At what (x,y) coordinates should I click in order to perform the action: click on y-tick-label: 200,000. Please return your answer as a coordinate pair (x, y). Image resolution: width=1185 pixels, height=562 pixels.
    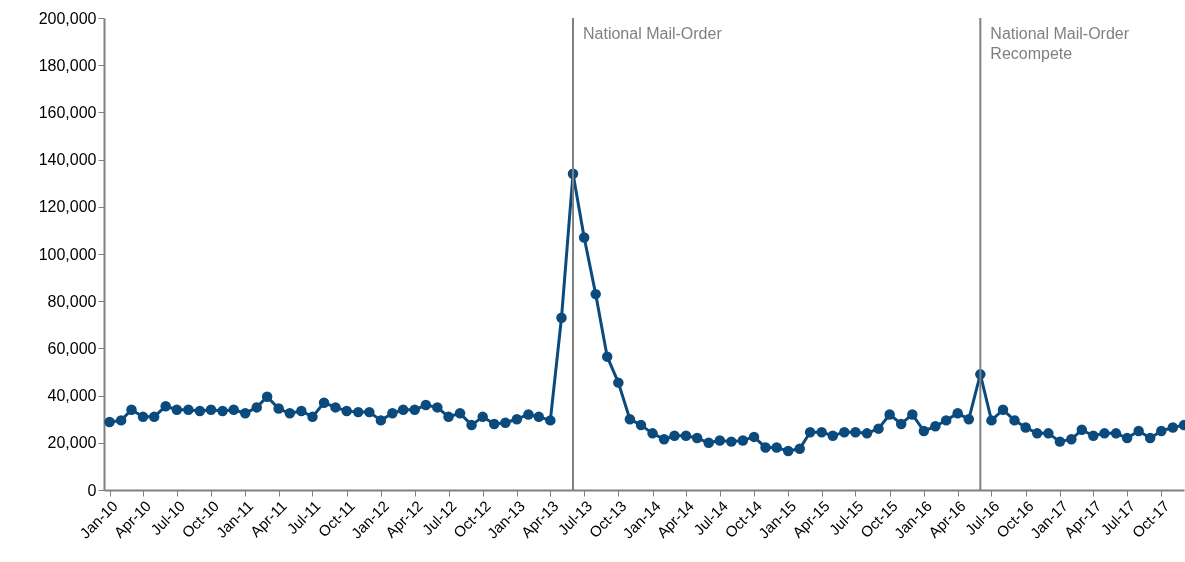
    Looking at the image, I should click on (67, 18).